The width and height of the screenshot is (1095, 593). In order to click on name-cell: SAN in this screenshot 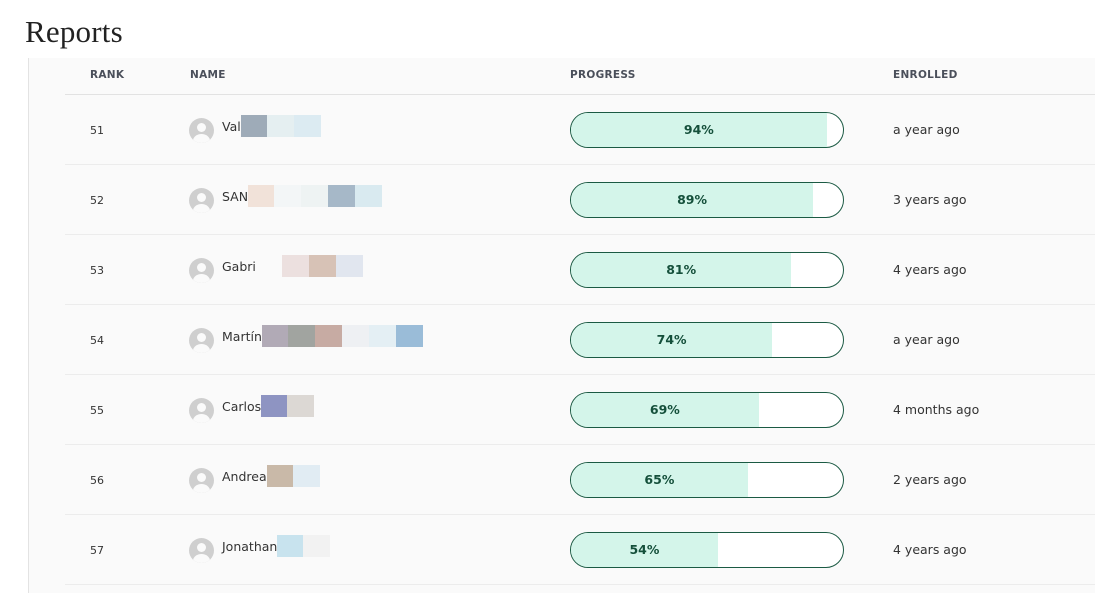, I will do `click(286, 199)`.